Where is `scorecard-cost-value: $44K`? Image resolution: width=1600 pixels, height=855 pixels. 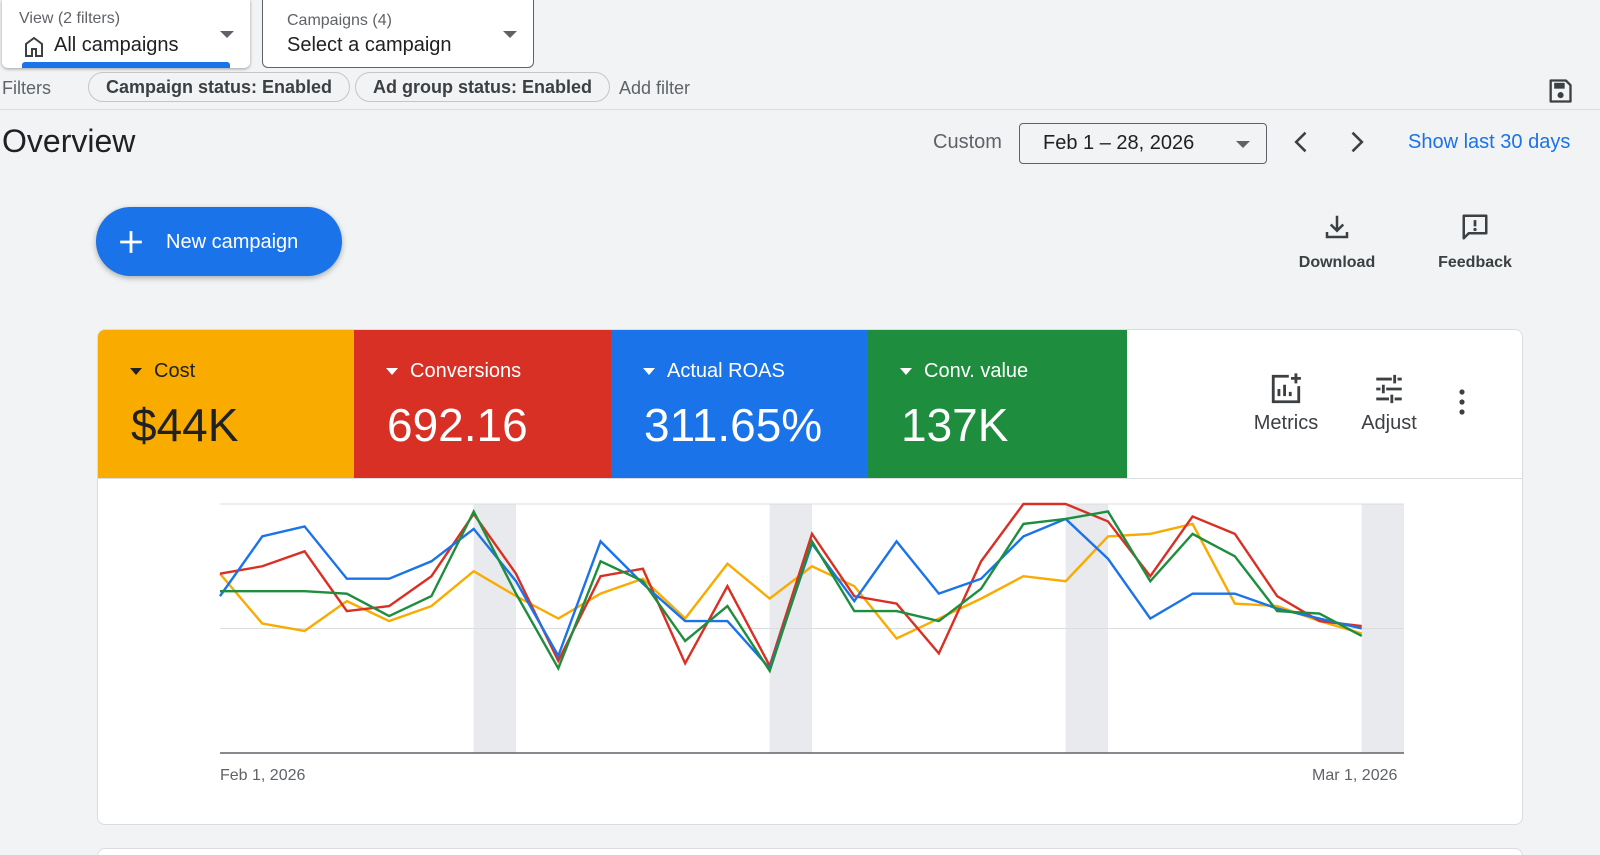
scorecard-cost-value: $44K is located at coordinates (185, 425).